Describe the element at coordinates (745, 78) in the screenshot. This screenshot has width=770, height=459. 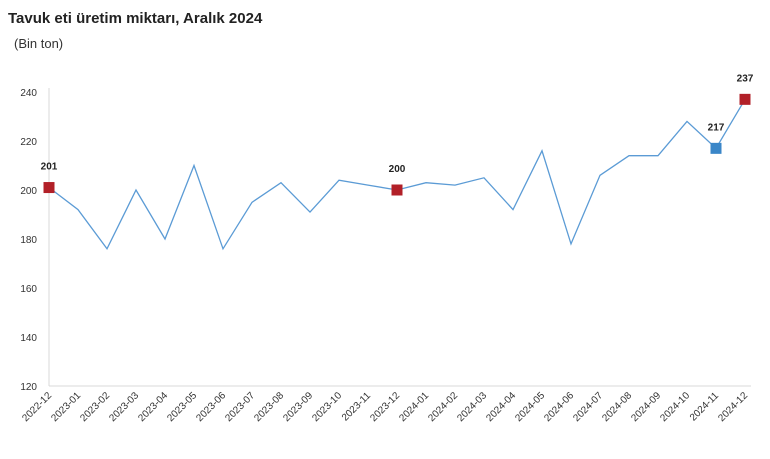
I see `data-label: 237` at that location.